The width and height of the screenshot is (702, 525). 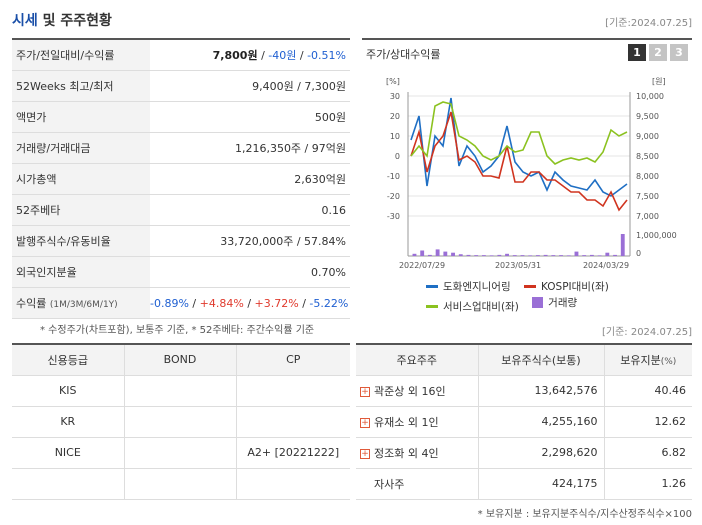 What do you see at coordinates (68, 422) in the screenshot?
I see `table-cell: KR` at bounding box center [68, 422].